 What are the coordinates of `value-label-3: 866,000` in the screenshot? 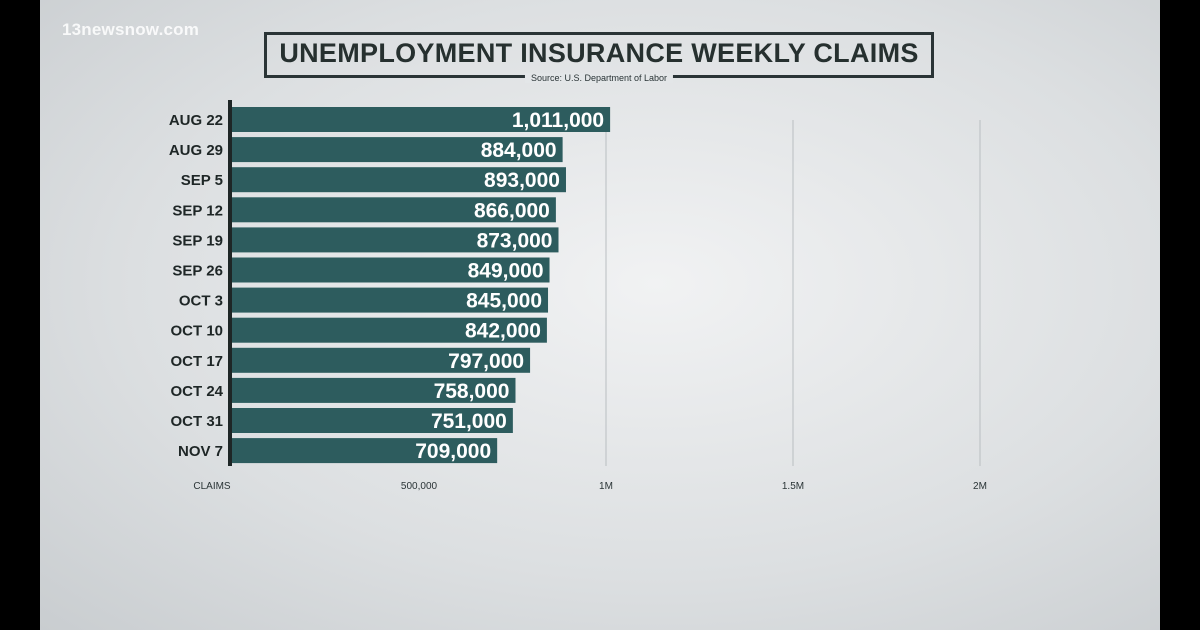 It's located at (512, 210).